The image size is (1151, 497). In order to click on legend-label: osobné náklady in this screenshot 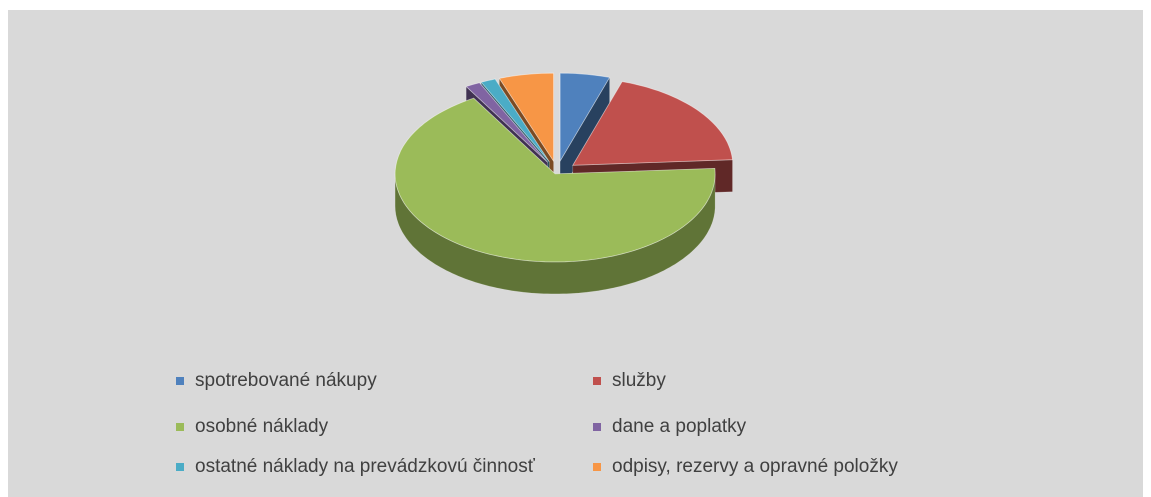, I will do `click(262, 426)`.